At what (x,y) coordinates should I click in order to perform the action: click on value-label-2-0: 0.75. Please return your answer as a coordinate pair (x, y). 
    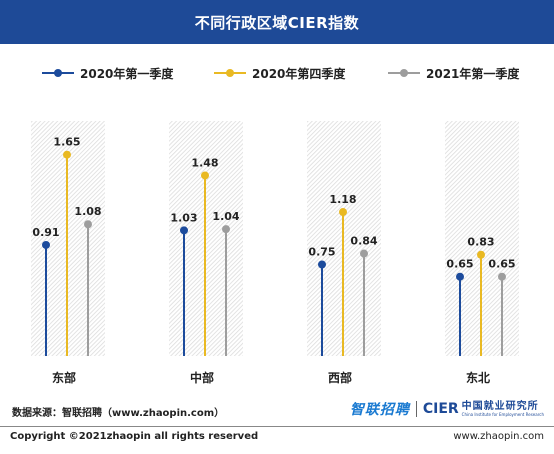
    Looking at the image, I should click on (321, 252).